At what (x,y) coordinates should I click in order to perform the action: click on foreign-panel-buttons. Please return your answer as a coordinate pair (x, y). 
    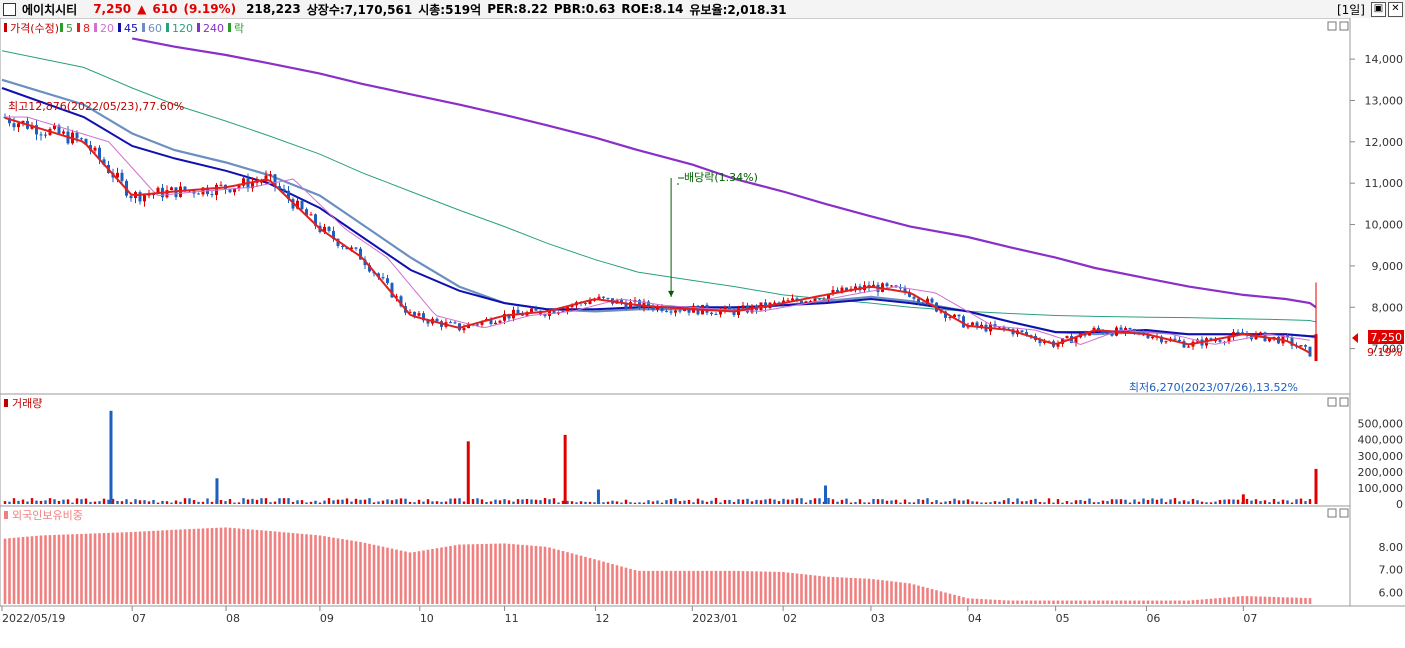
    Looking at the image, I should click on (1338, 513).